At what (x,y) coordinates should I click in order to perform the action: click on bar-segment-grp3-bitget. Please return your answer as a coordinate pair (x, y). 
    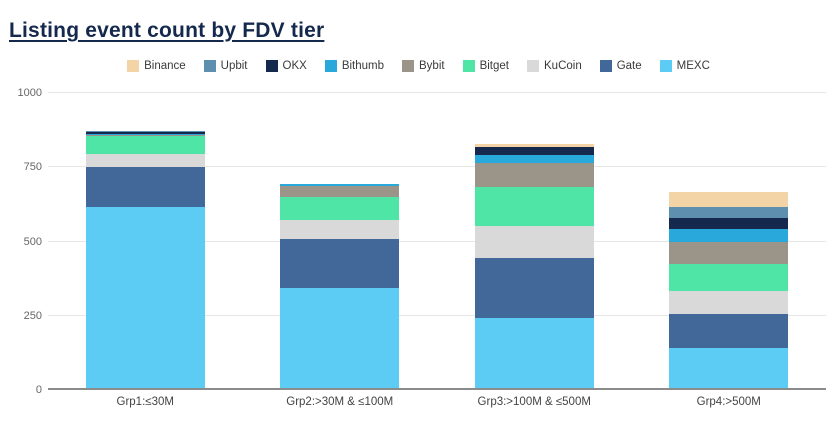
    Looking at the image, I should click on (534, 206).